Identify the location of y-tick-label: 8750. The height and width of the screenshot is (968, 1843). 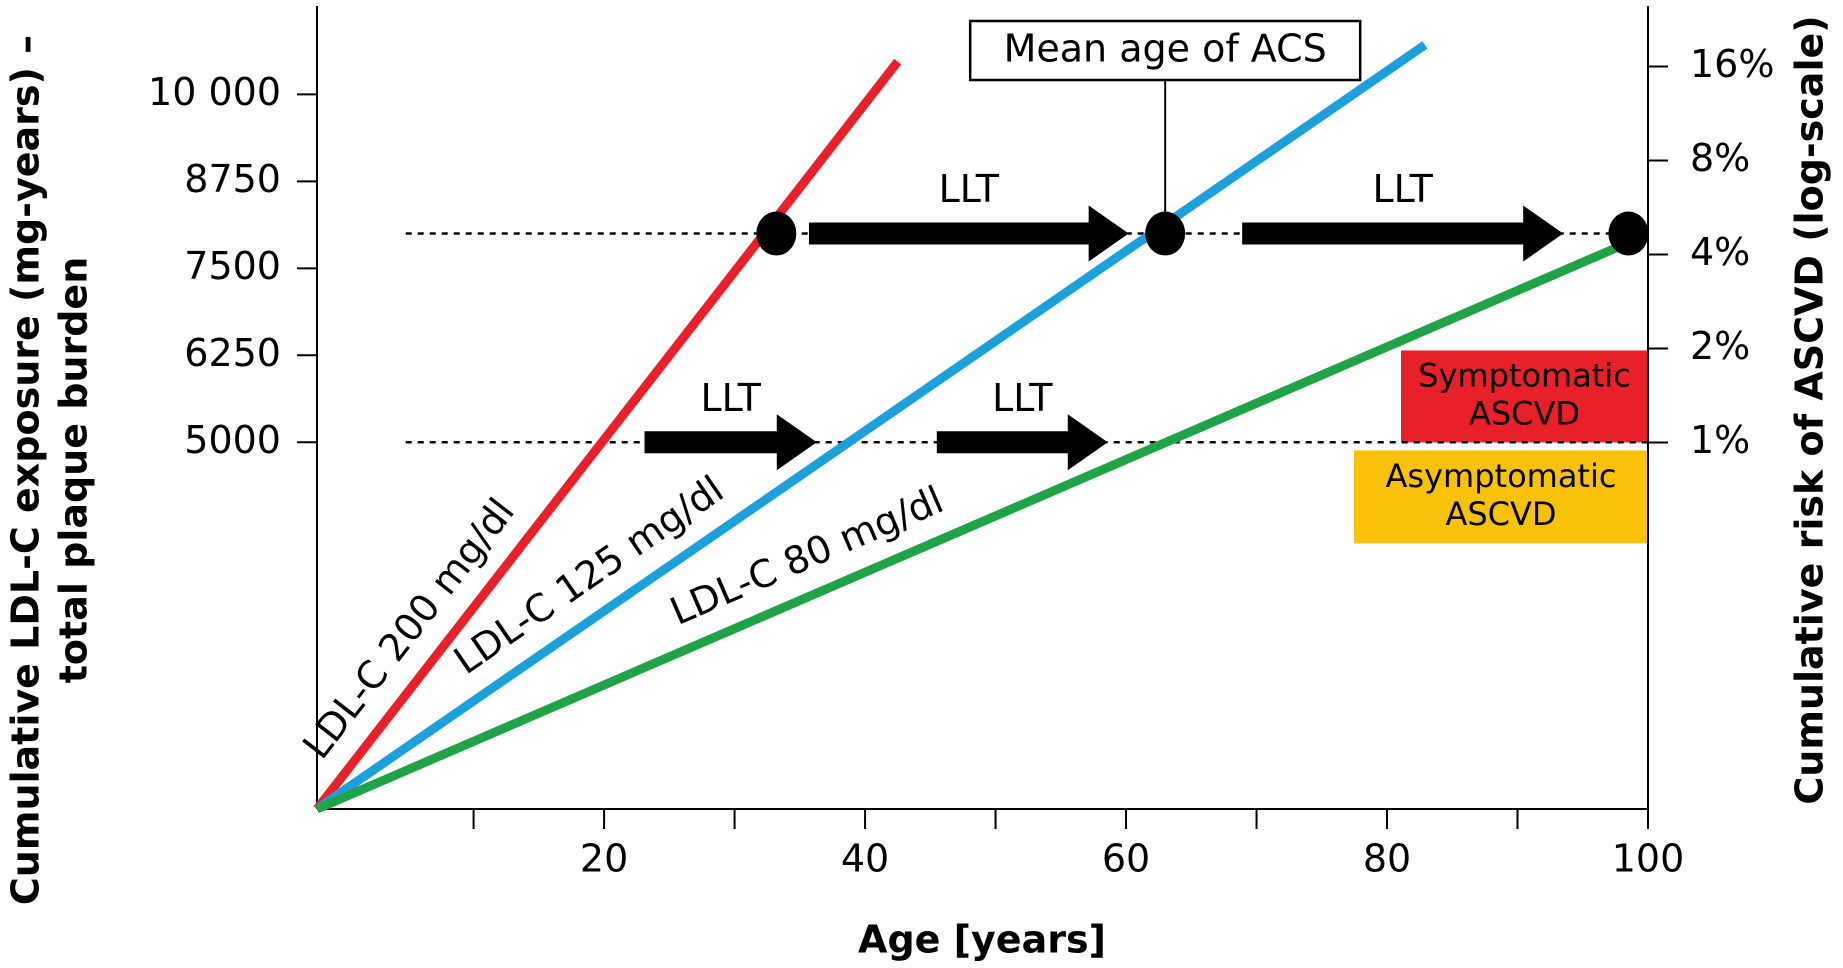
(232, 179).